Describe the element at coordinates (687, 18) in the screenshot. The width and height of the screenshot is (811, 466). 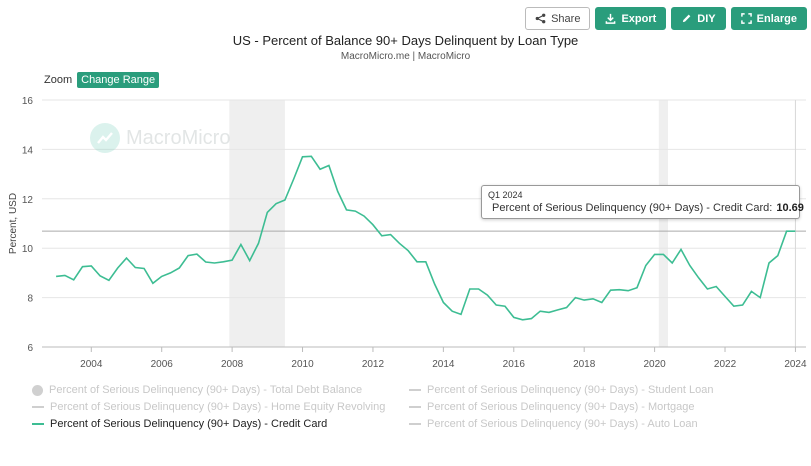
I see `pencil-icon` at that location.